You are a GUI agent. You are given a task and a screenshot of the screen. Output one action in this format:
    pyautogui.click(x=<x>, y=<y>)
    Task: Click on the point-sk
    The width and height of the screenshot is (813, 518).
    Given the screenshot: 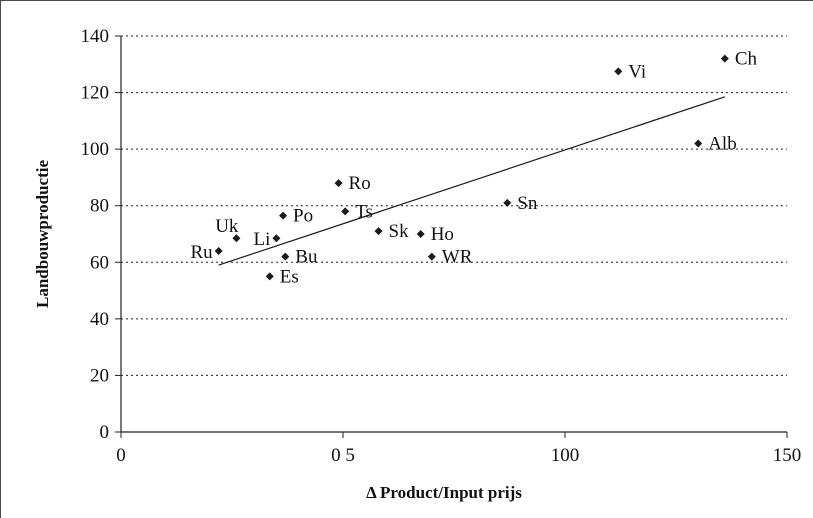 What is the action you would take?
    pyautogui.click(x=378, y=231)
    